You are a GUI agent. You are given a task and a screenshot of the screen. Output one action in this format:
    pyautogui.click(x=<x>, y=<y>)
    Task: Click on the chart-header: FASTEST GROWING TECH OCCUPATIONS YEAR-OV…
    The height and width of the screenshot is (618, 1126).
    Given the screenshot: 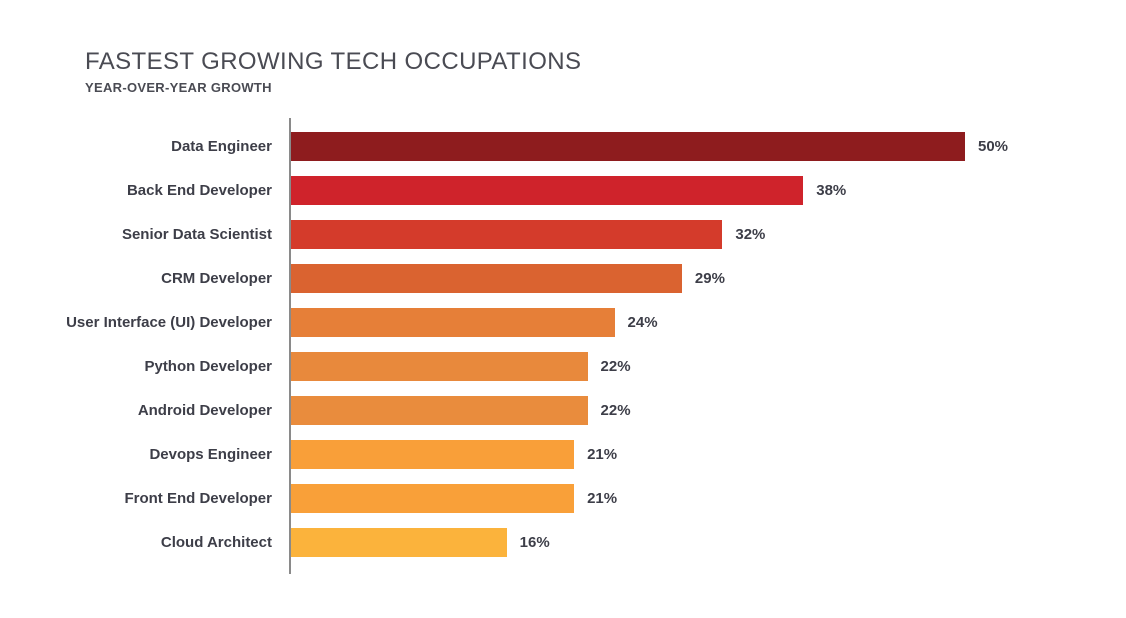 What is the action you would take?
    pyautogui.click(x=333, y=71)
    